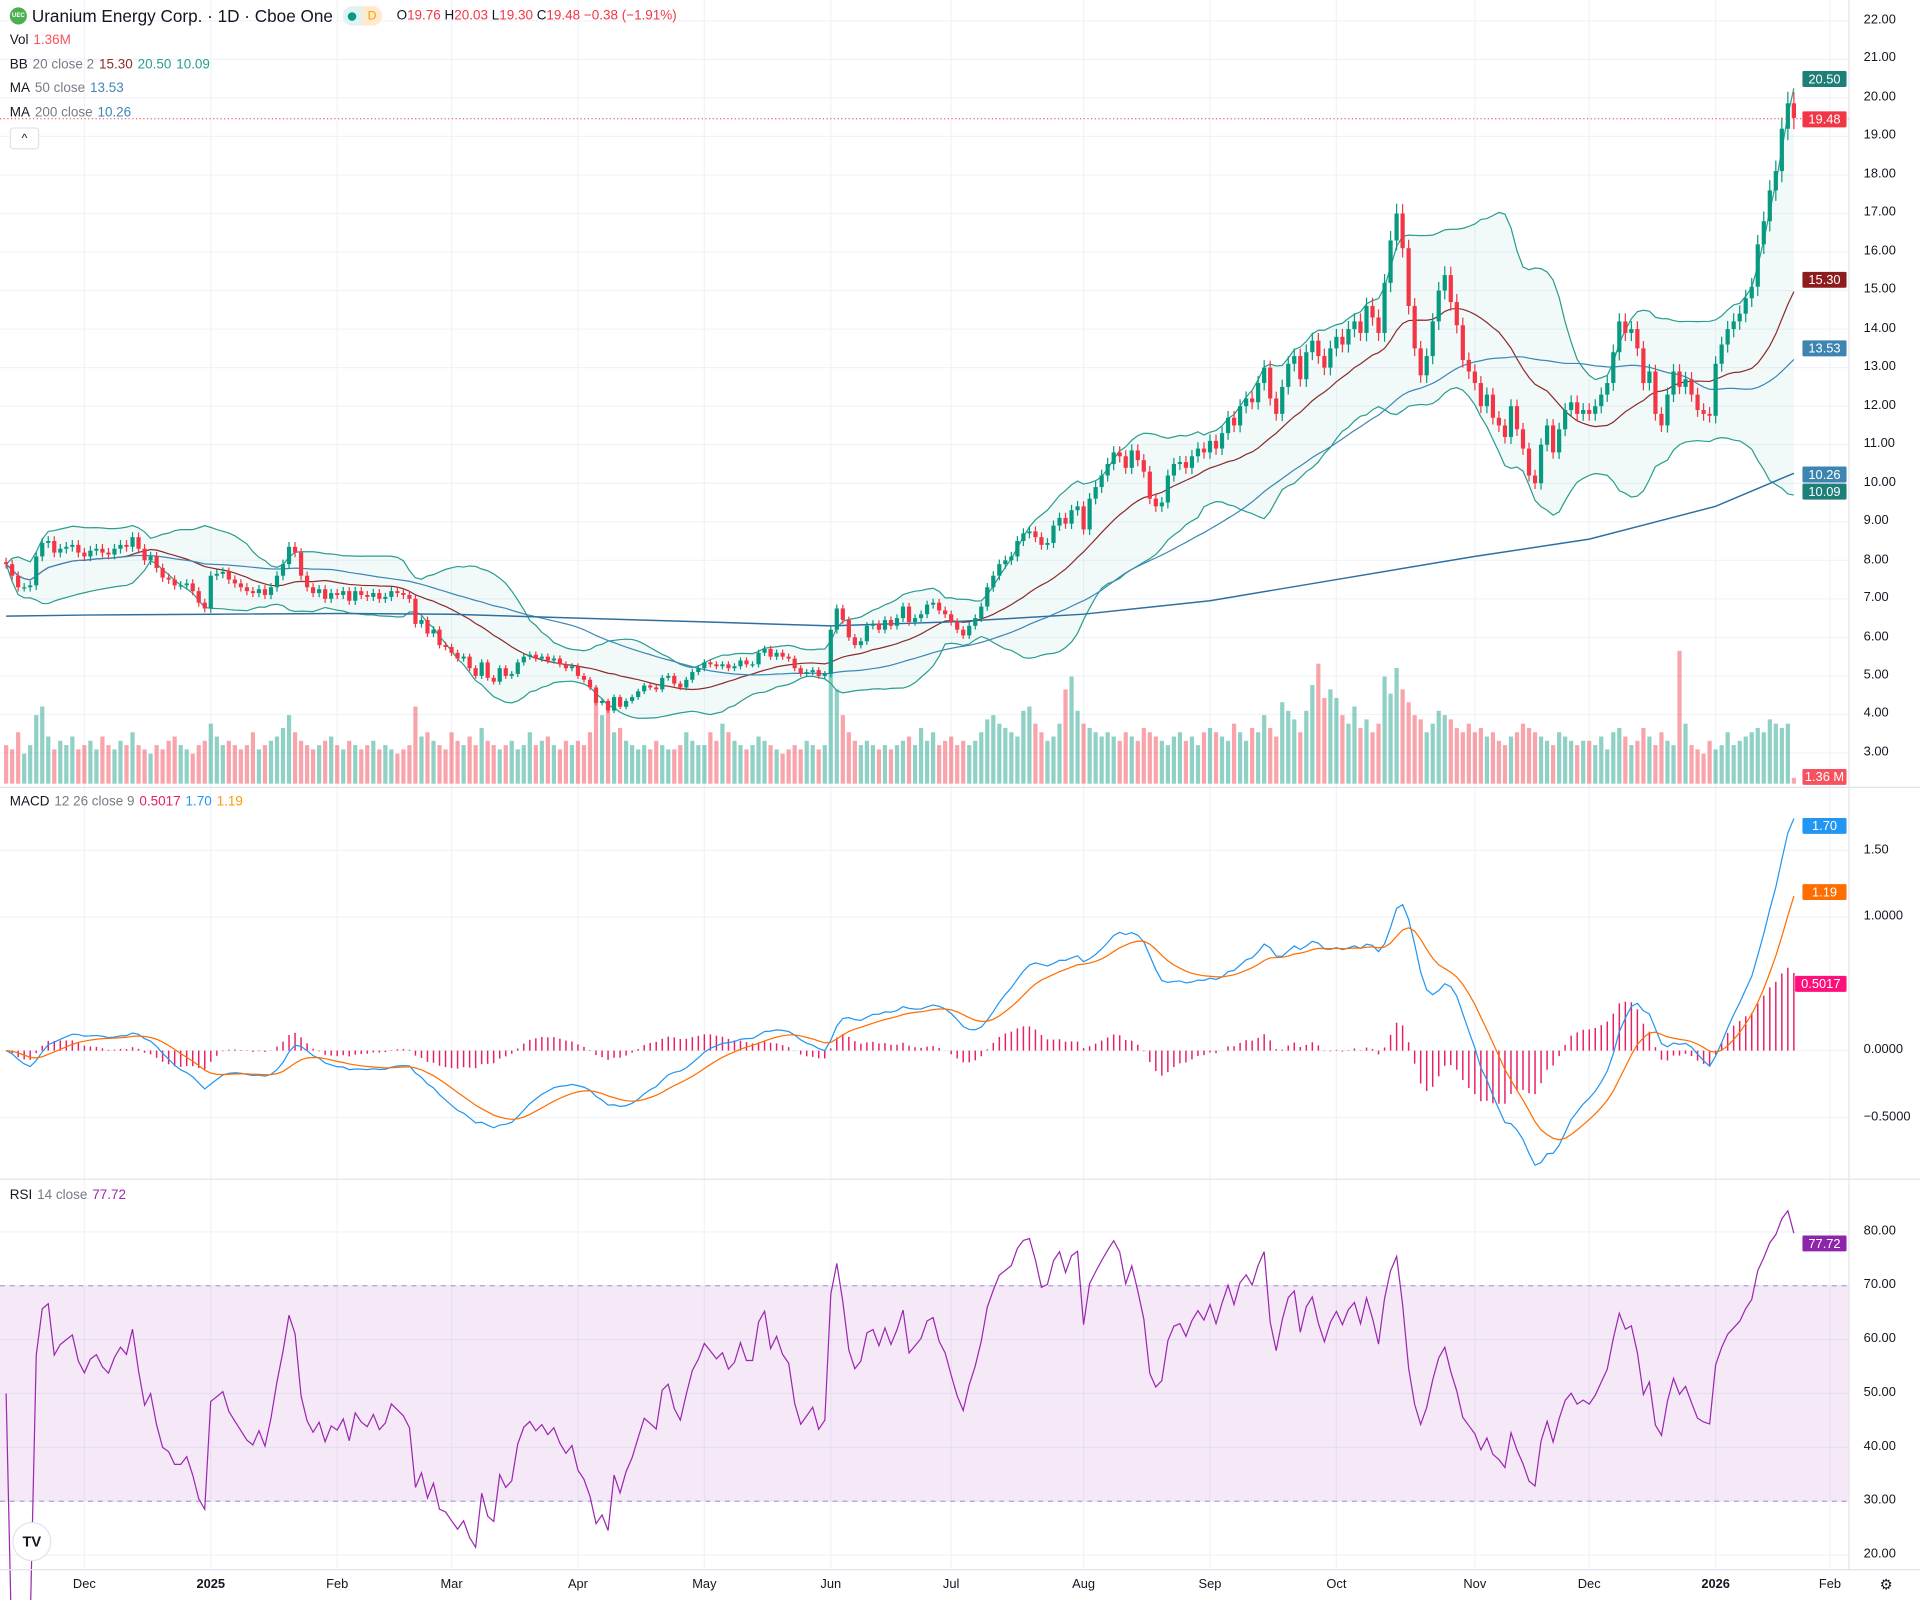 The height and width of the screenshot is (1600, 1920). I want to click on date-label: Jun, so click(831, 1584).